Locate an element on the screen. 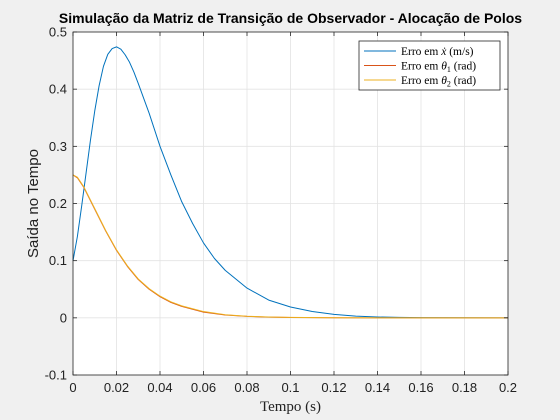 The image size is (560, 420). x-tick-label: 0 is located at coordinates (72, 387).